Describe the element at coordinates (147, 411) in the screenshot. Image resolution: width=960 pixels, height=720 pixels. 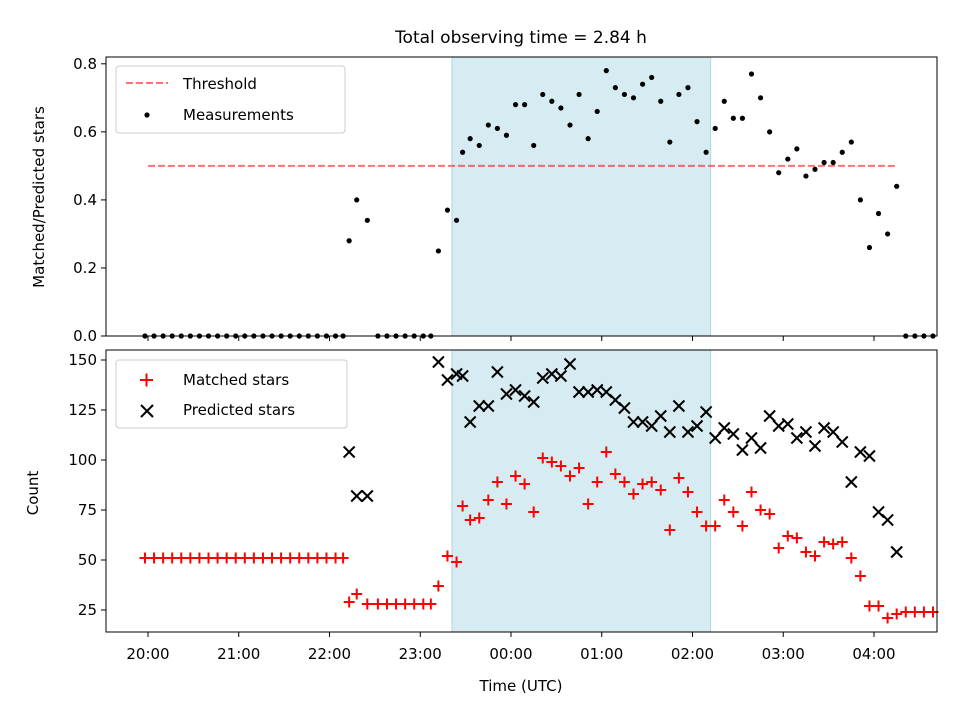
I see `predicted-legend-swatch` at that location.